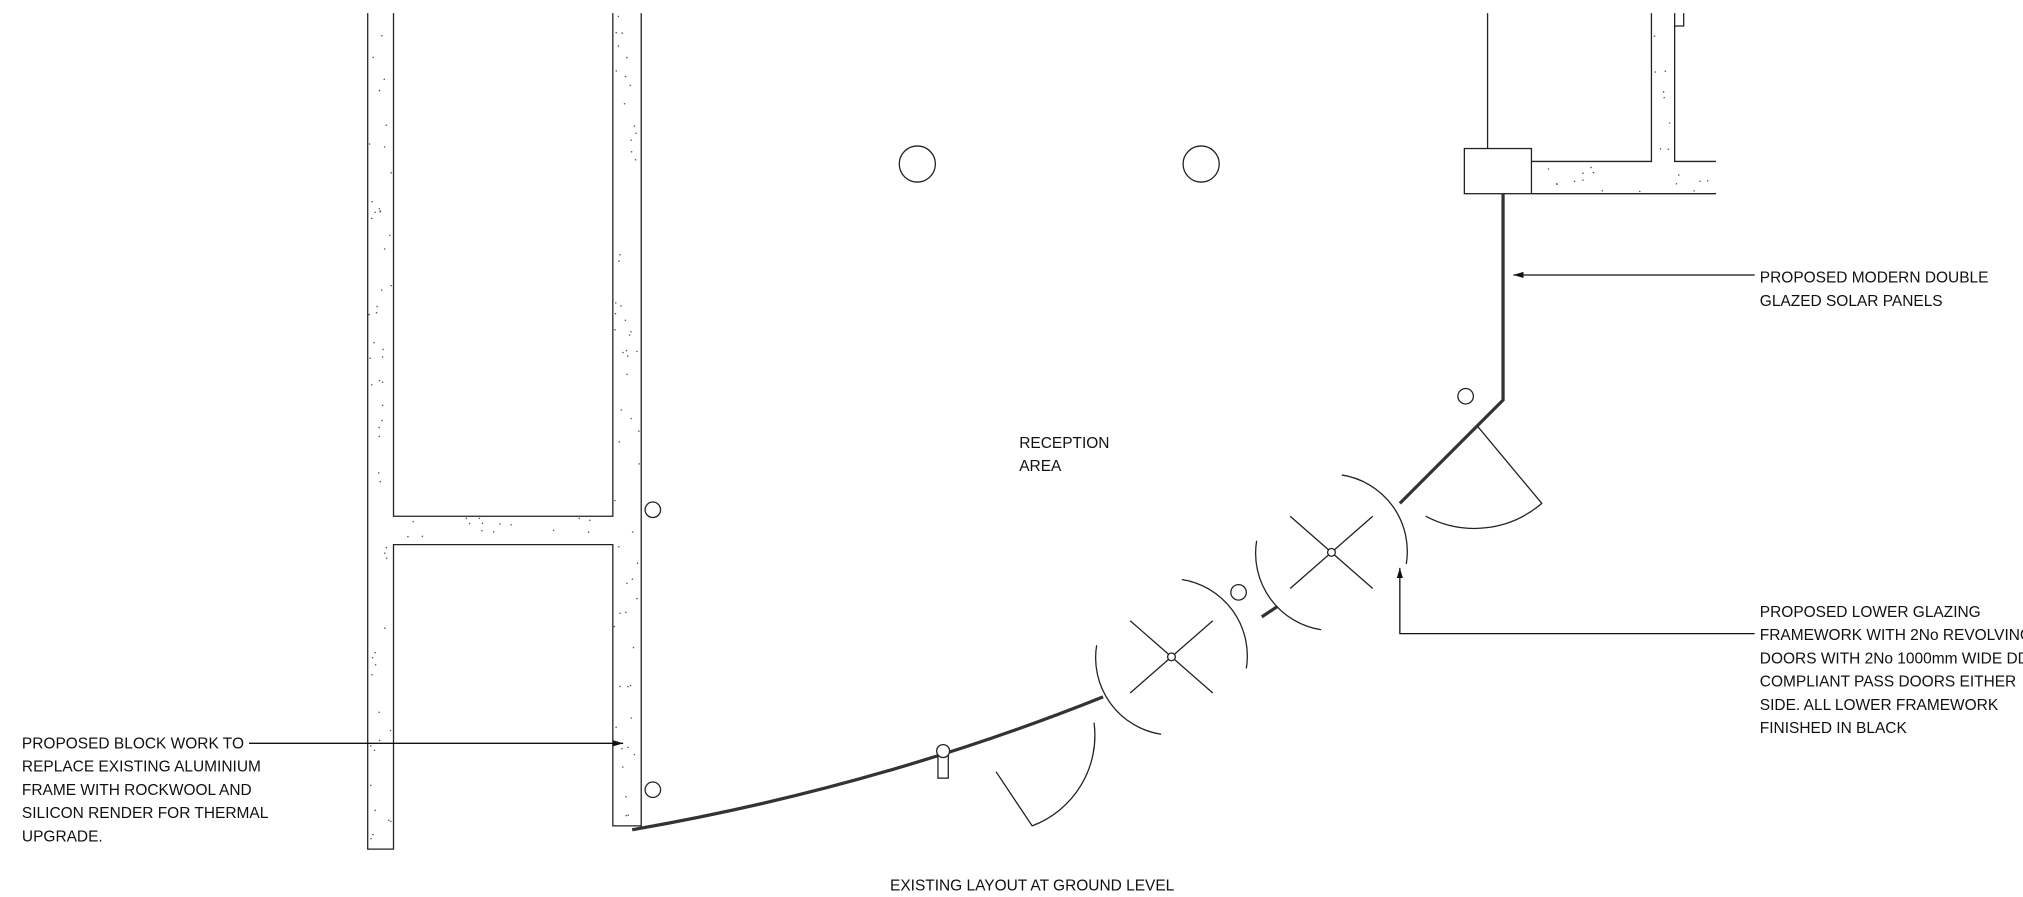  I want to click on note-line: UPGRADE., so click(62, 836).